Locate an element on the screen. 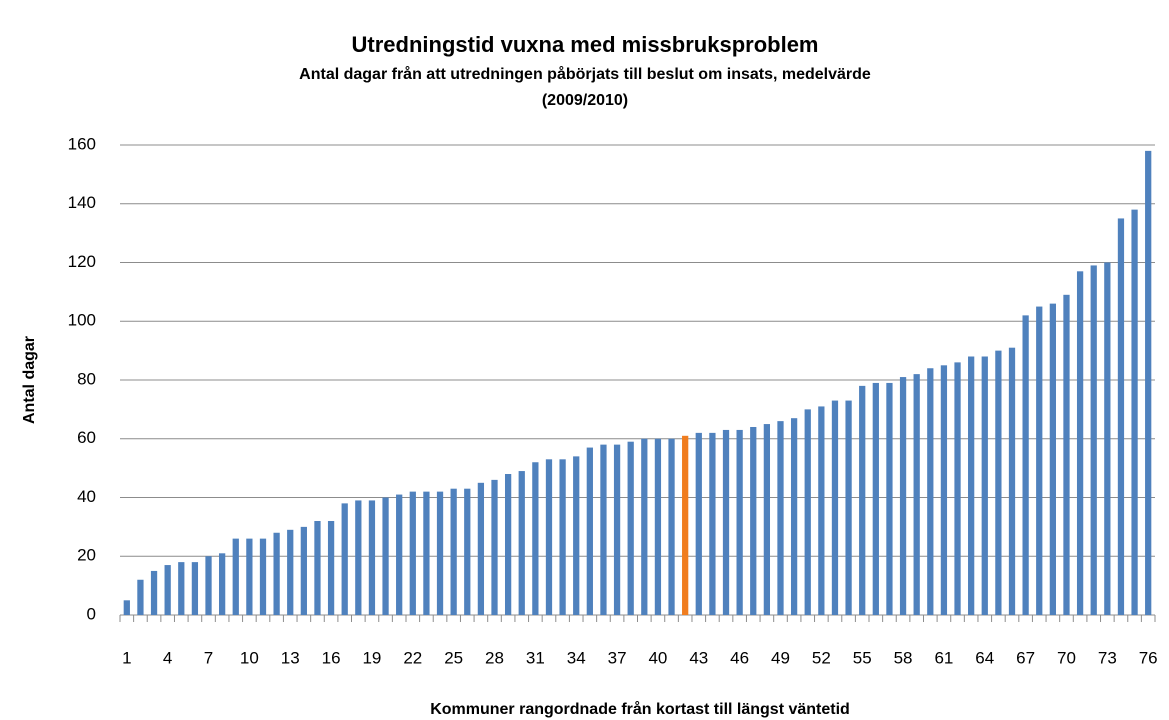 This screenshot has width=1169, height=720. x-tick-label: 61 is located at coordinates (943, 657).